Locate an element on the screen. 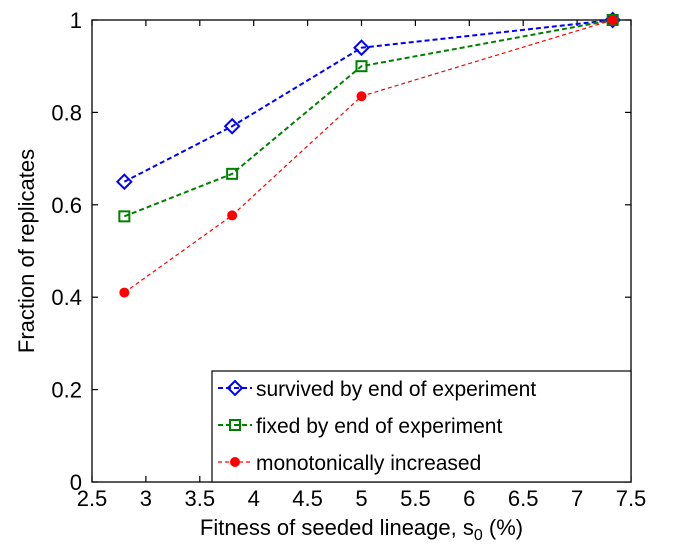  legend-label: fixed by end of experiment is located at coordinates (379, 426).